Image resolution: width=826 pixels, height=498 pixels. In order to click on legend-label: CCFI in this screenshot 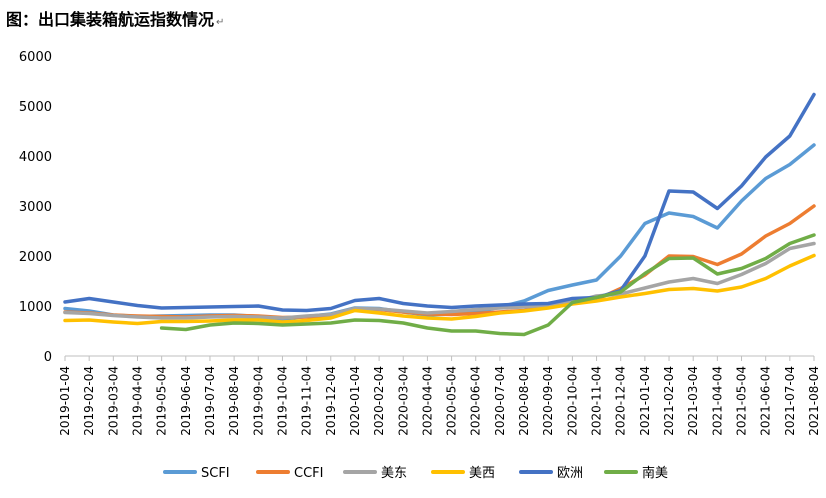, I will do `click(308, 473)`.